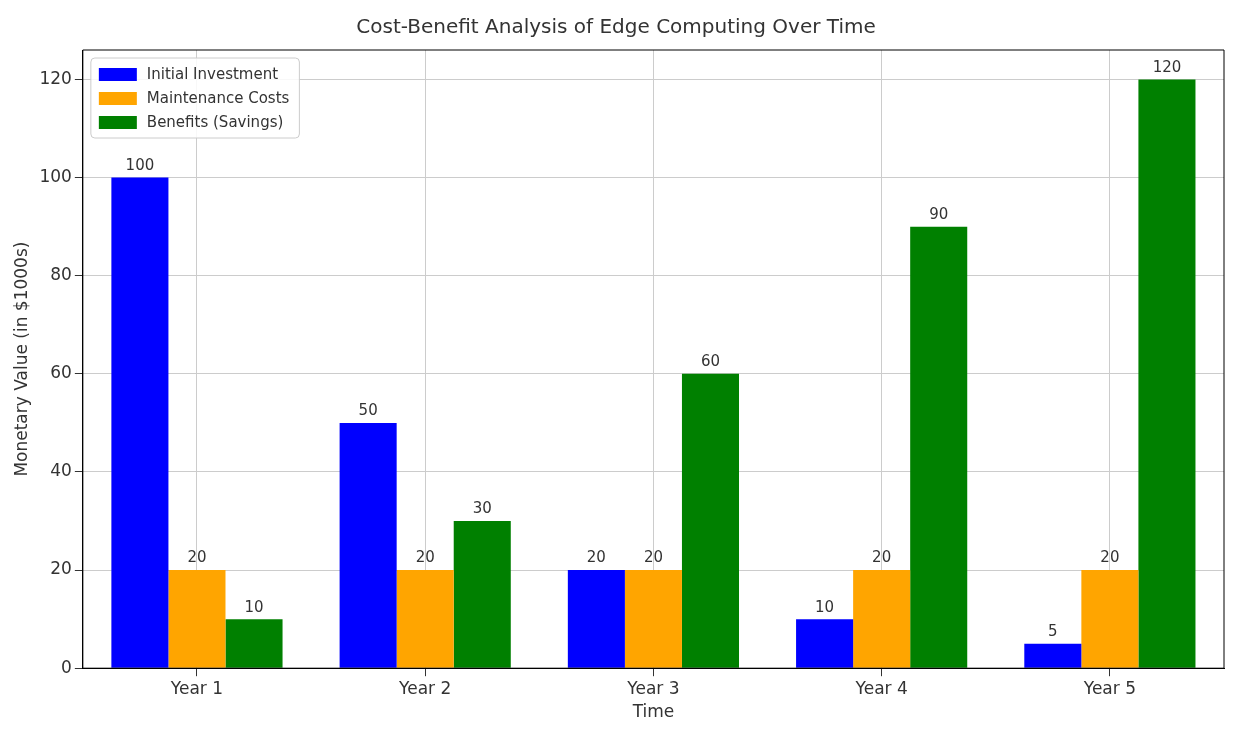 Image resolution: width=1234 pixels, height=731 pixels. What do you see at coordinates (61, 372) in the screenshot?
I see `y-tick-label: 60` at bounding box center [61, 372].